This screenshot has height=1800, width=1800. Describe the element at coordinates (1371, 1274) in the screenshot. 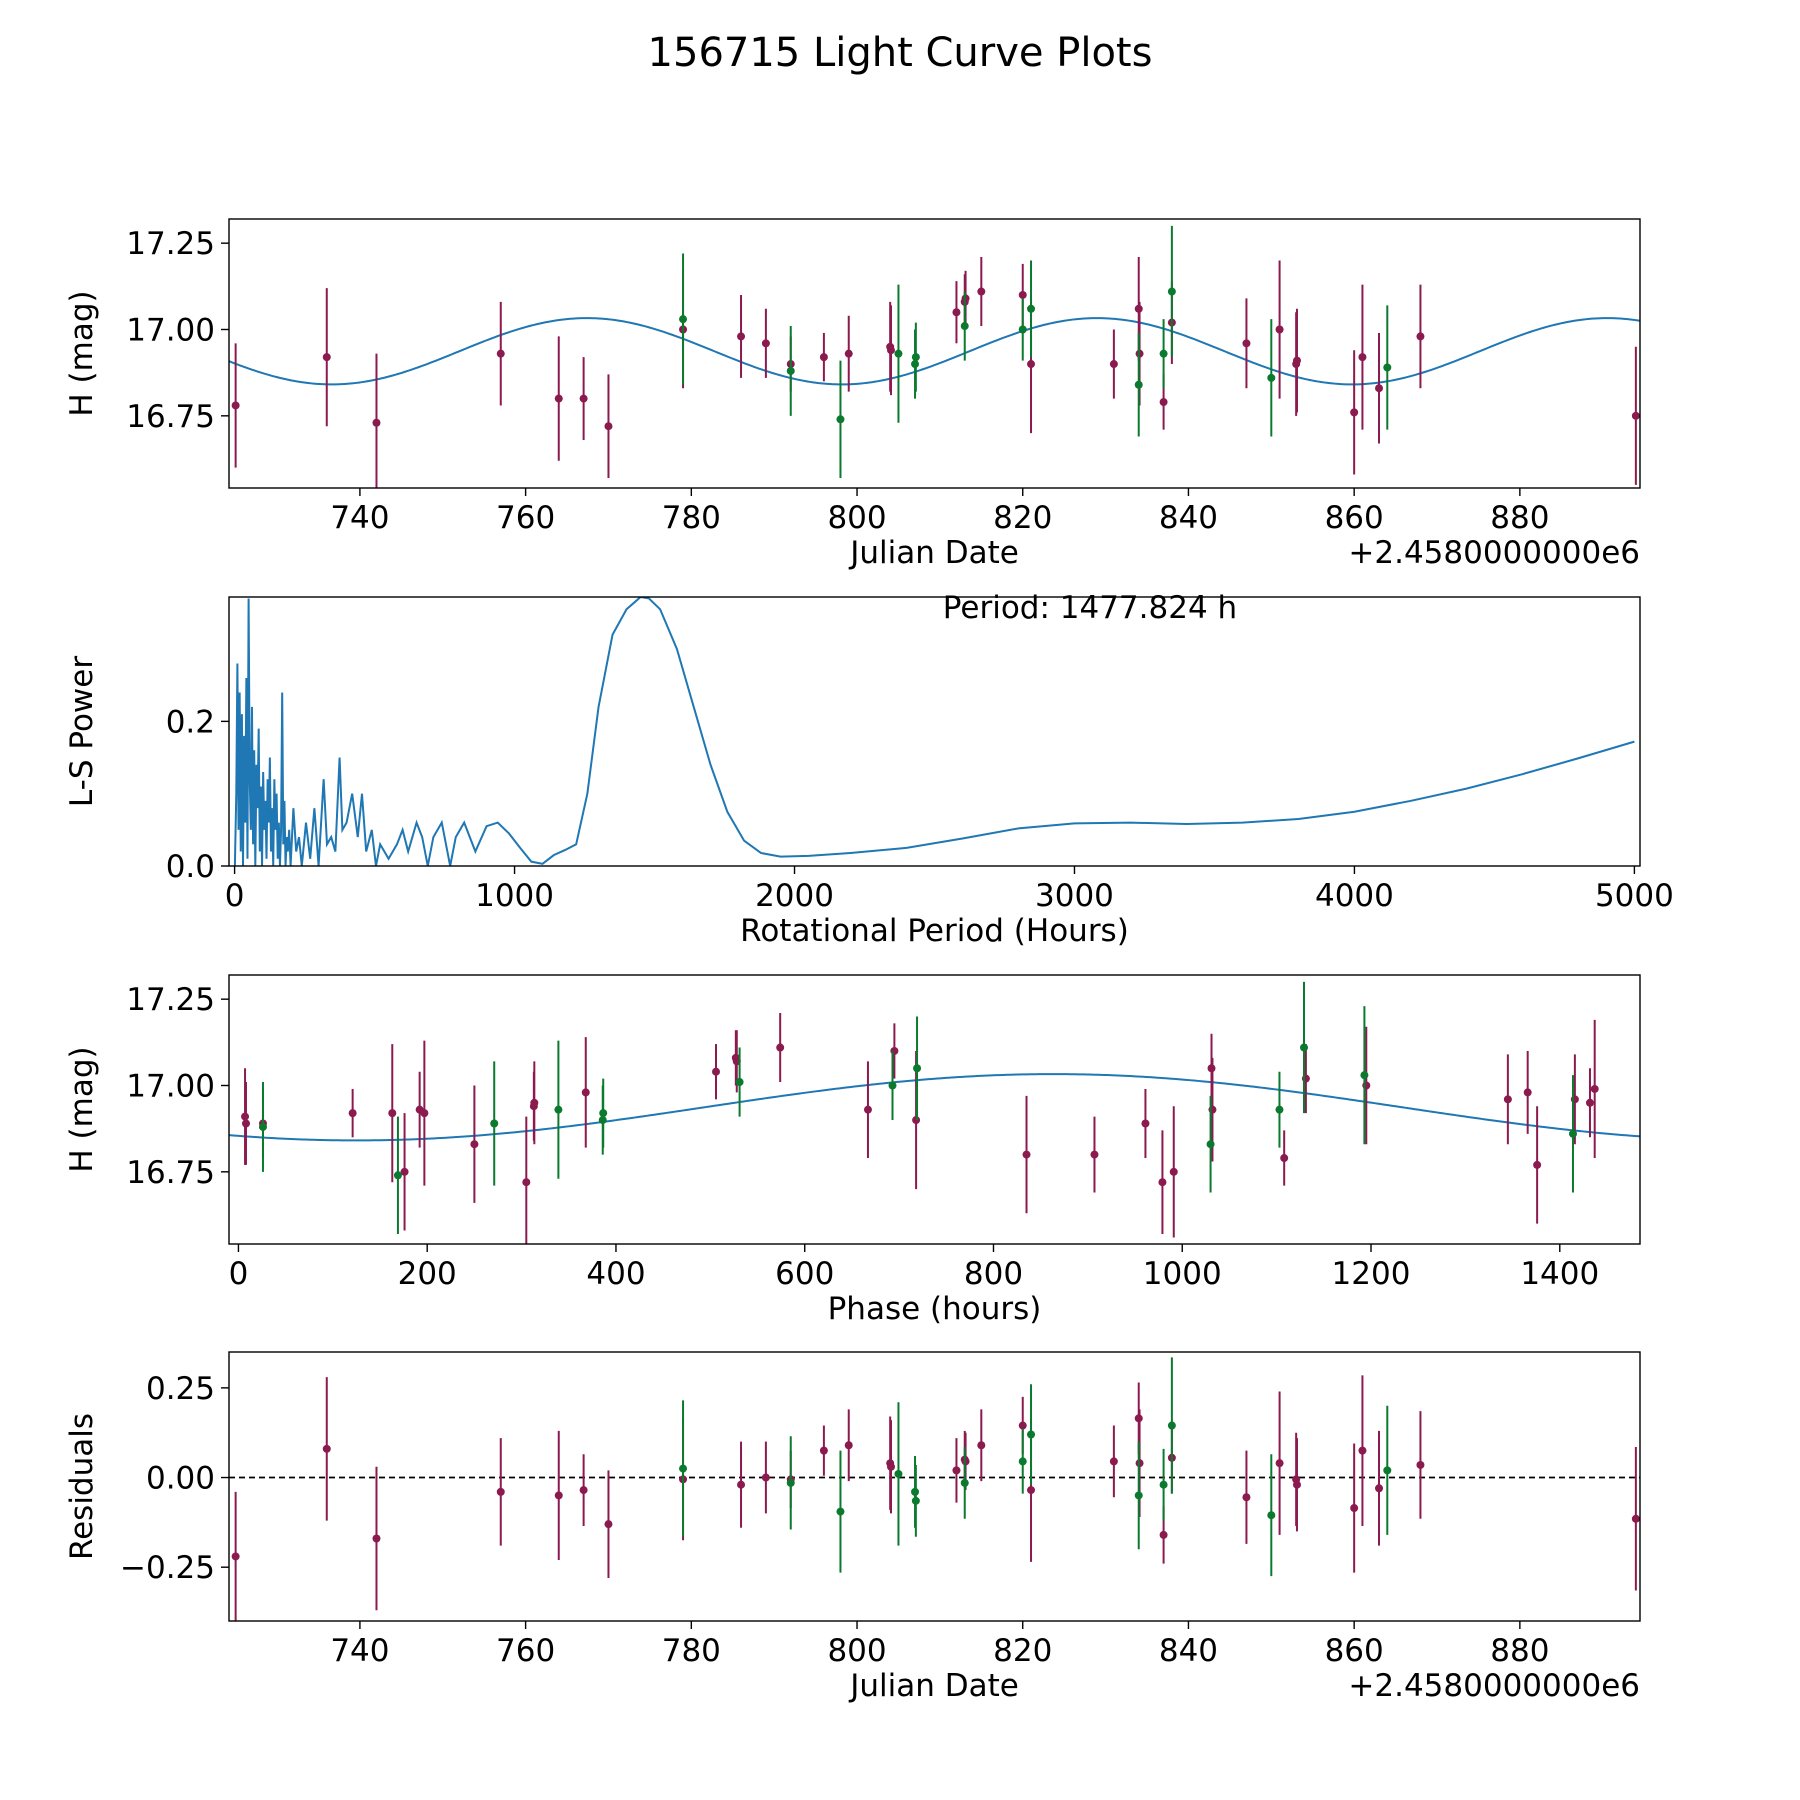

I see `x-tick-label: 1200` at that location.